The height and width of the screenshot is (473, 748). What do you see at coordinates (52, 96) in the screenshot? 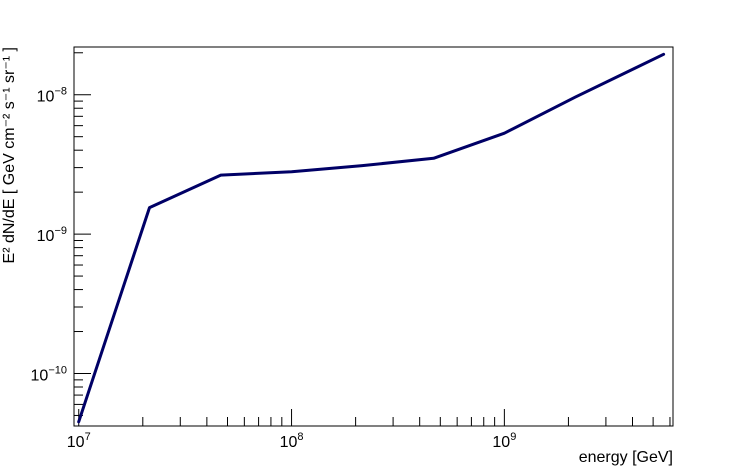
I see `y-tick-label: 10⁻⁸` at bounding box center [52, 96].